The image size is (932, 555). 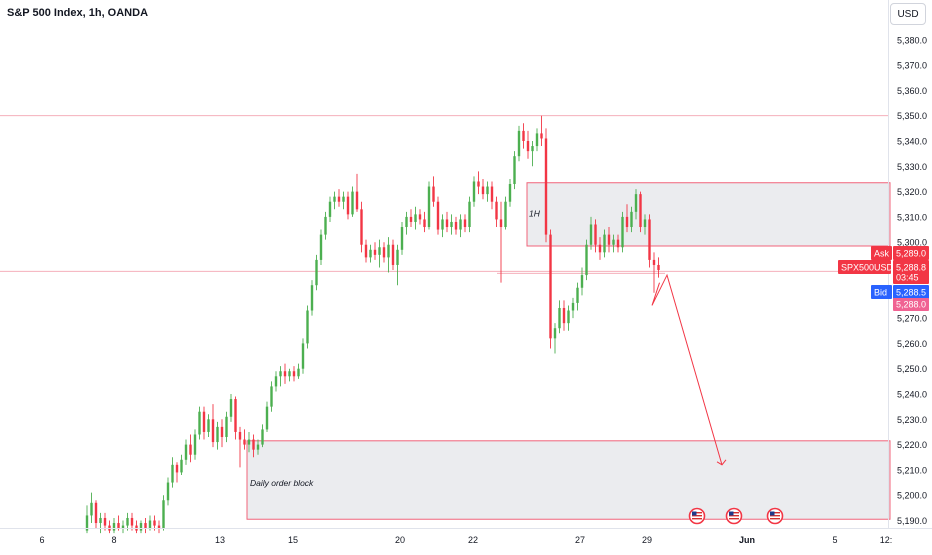 What do you see at coordinates (282, 483) in the screenshot?
I see `zone-label: Daily order block` at bounding box center [282, 483].